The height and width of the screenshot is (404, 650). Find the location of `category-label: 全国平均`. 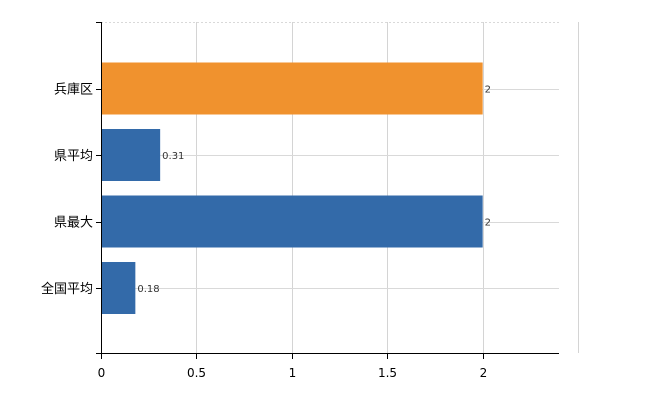

category-label: 全国平均 is located at coordinates (67, 289).